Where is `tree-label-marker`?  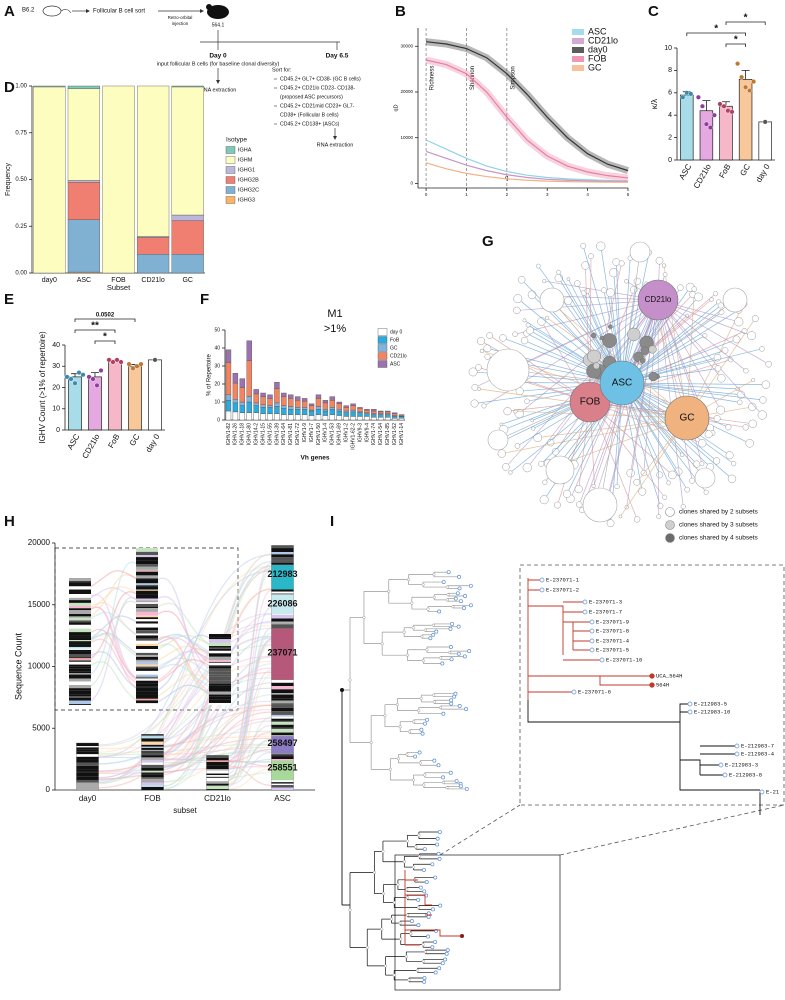 tree-label-marker is located at coordinates (542, 590).